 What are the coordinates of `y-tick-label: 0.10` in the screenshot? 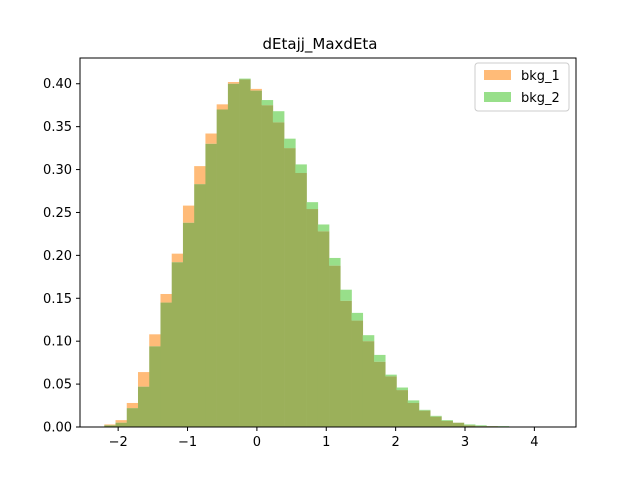 It's located at (57, 342).